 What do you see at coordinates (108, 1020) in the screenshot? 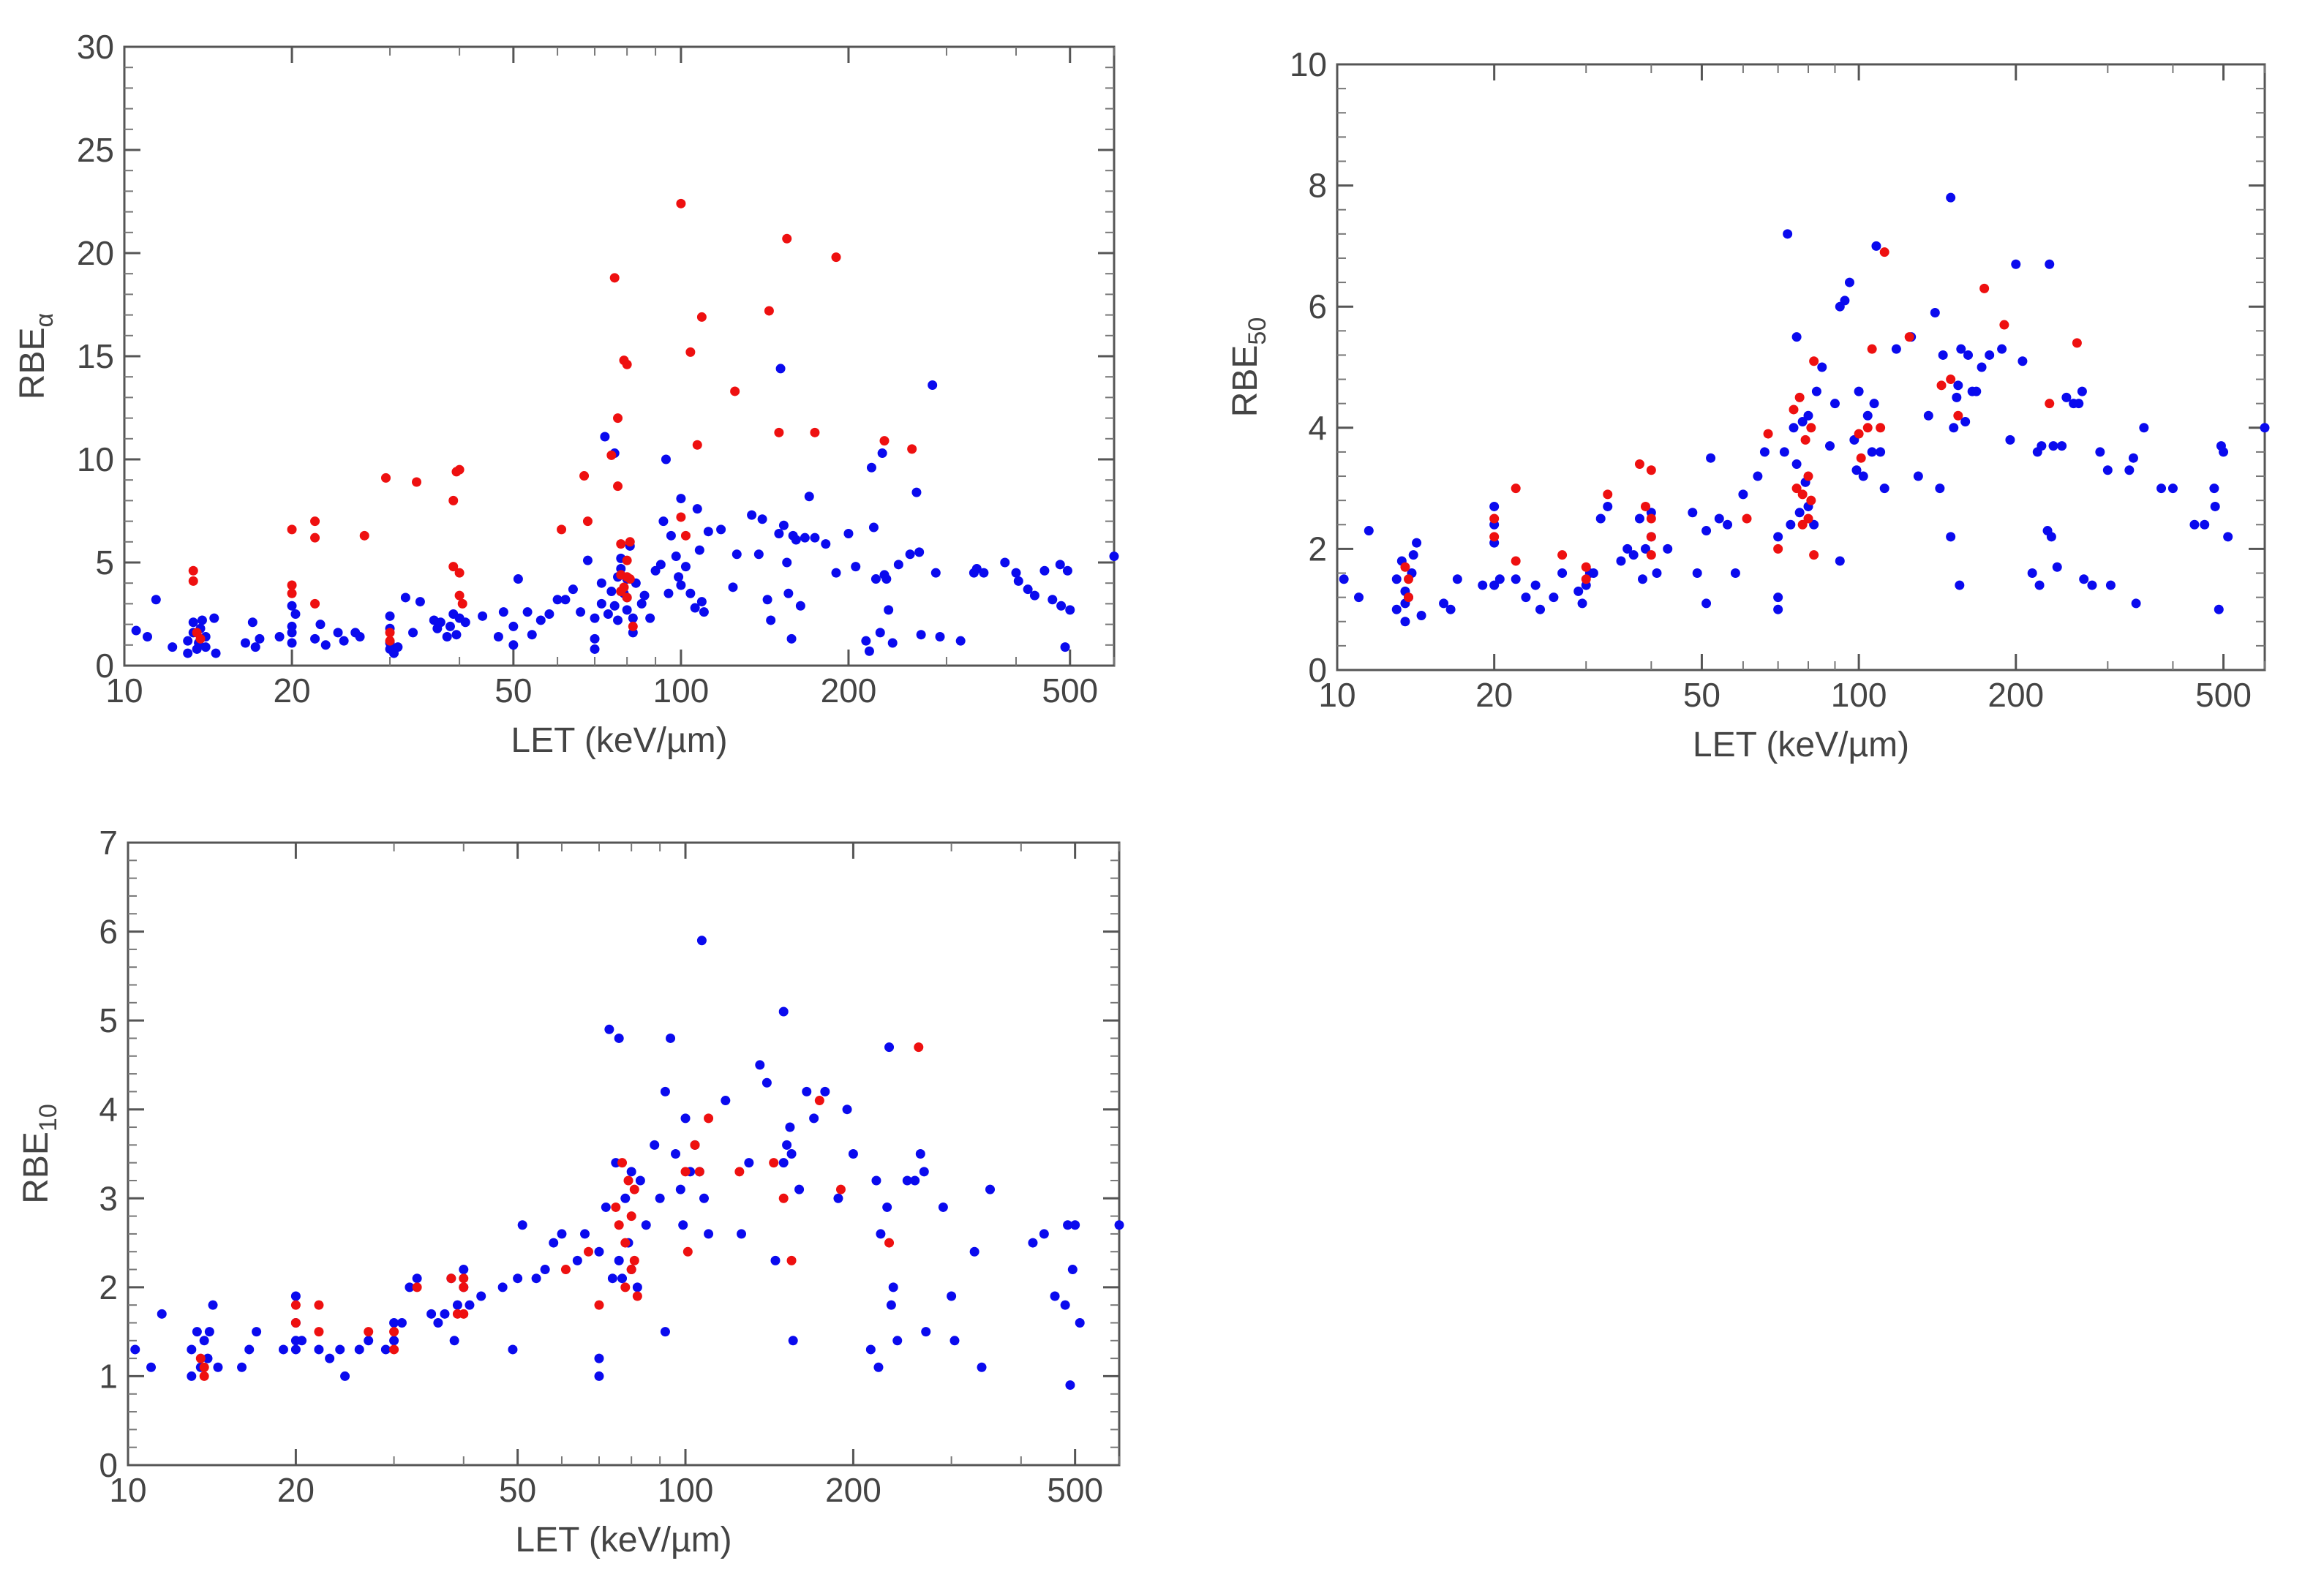
I see `y-tick-label: 5` at bounding box center [108, 1020].